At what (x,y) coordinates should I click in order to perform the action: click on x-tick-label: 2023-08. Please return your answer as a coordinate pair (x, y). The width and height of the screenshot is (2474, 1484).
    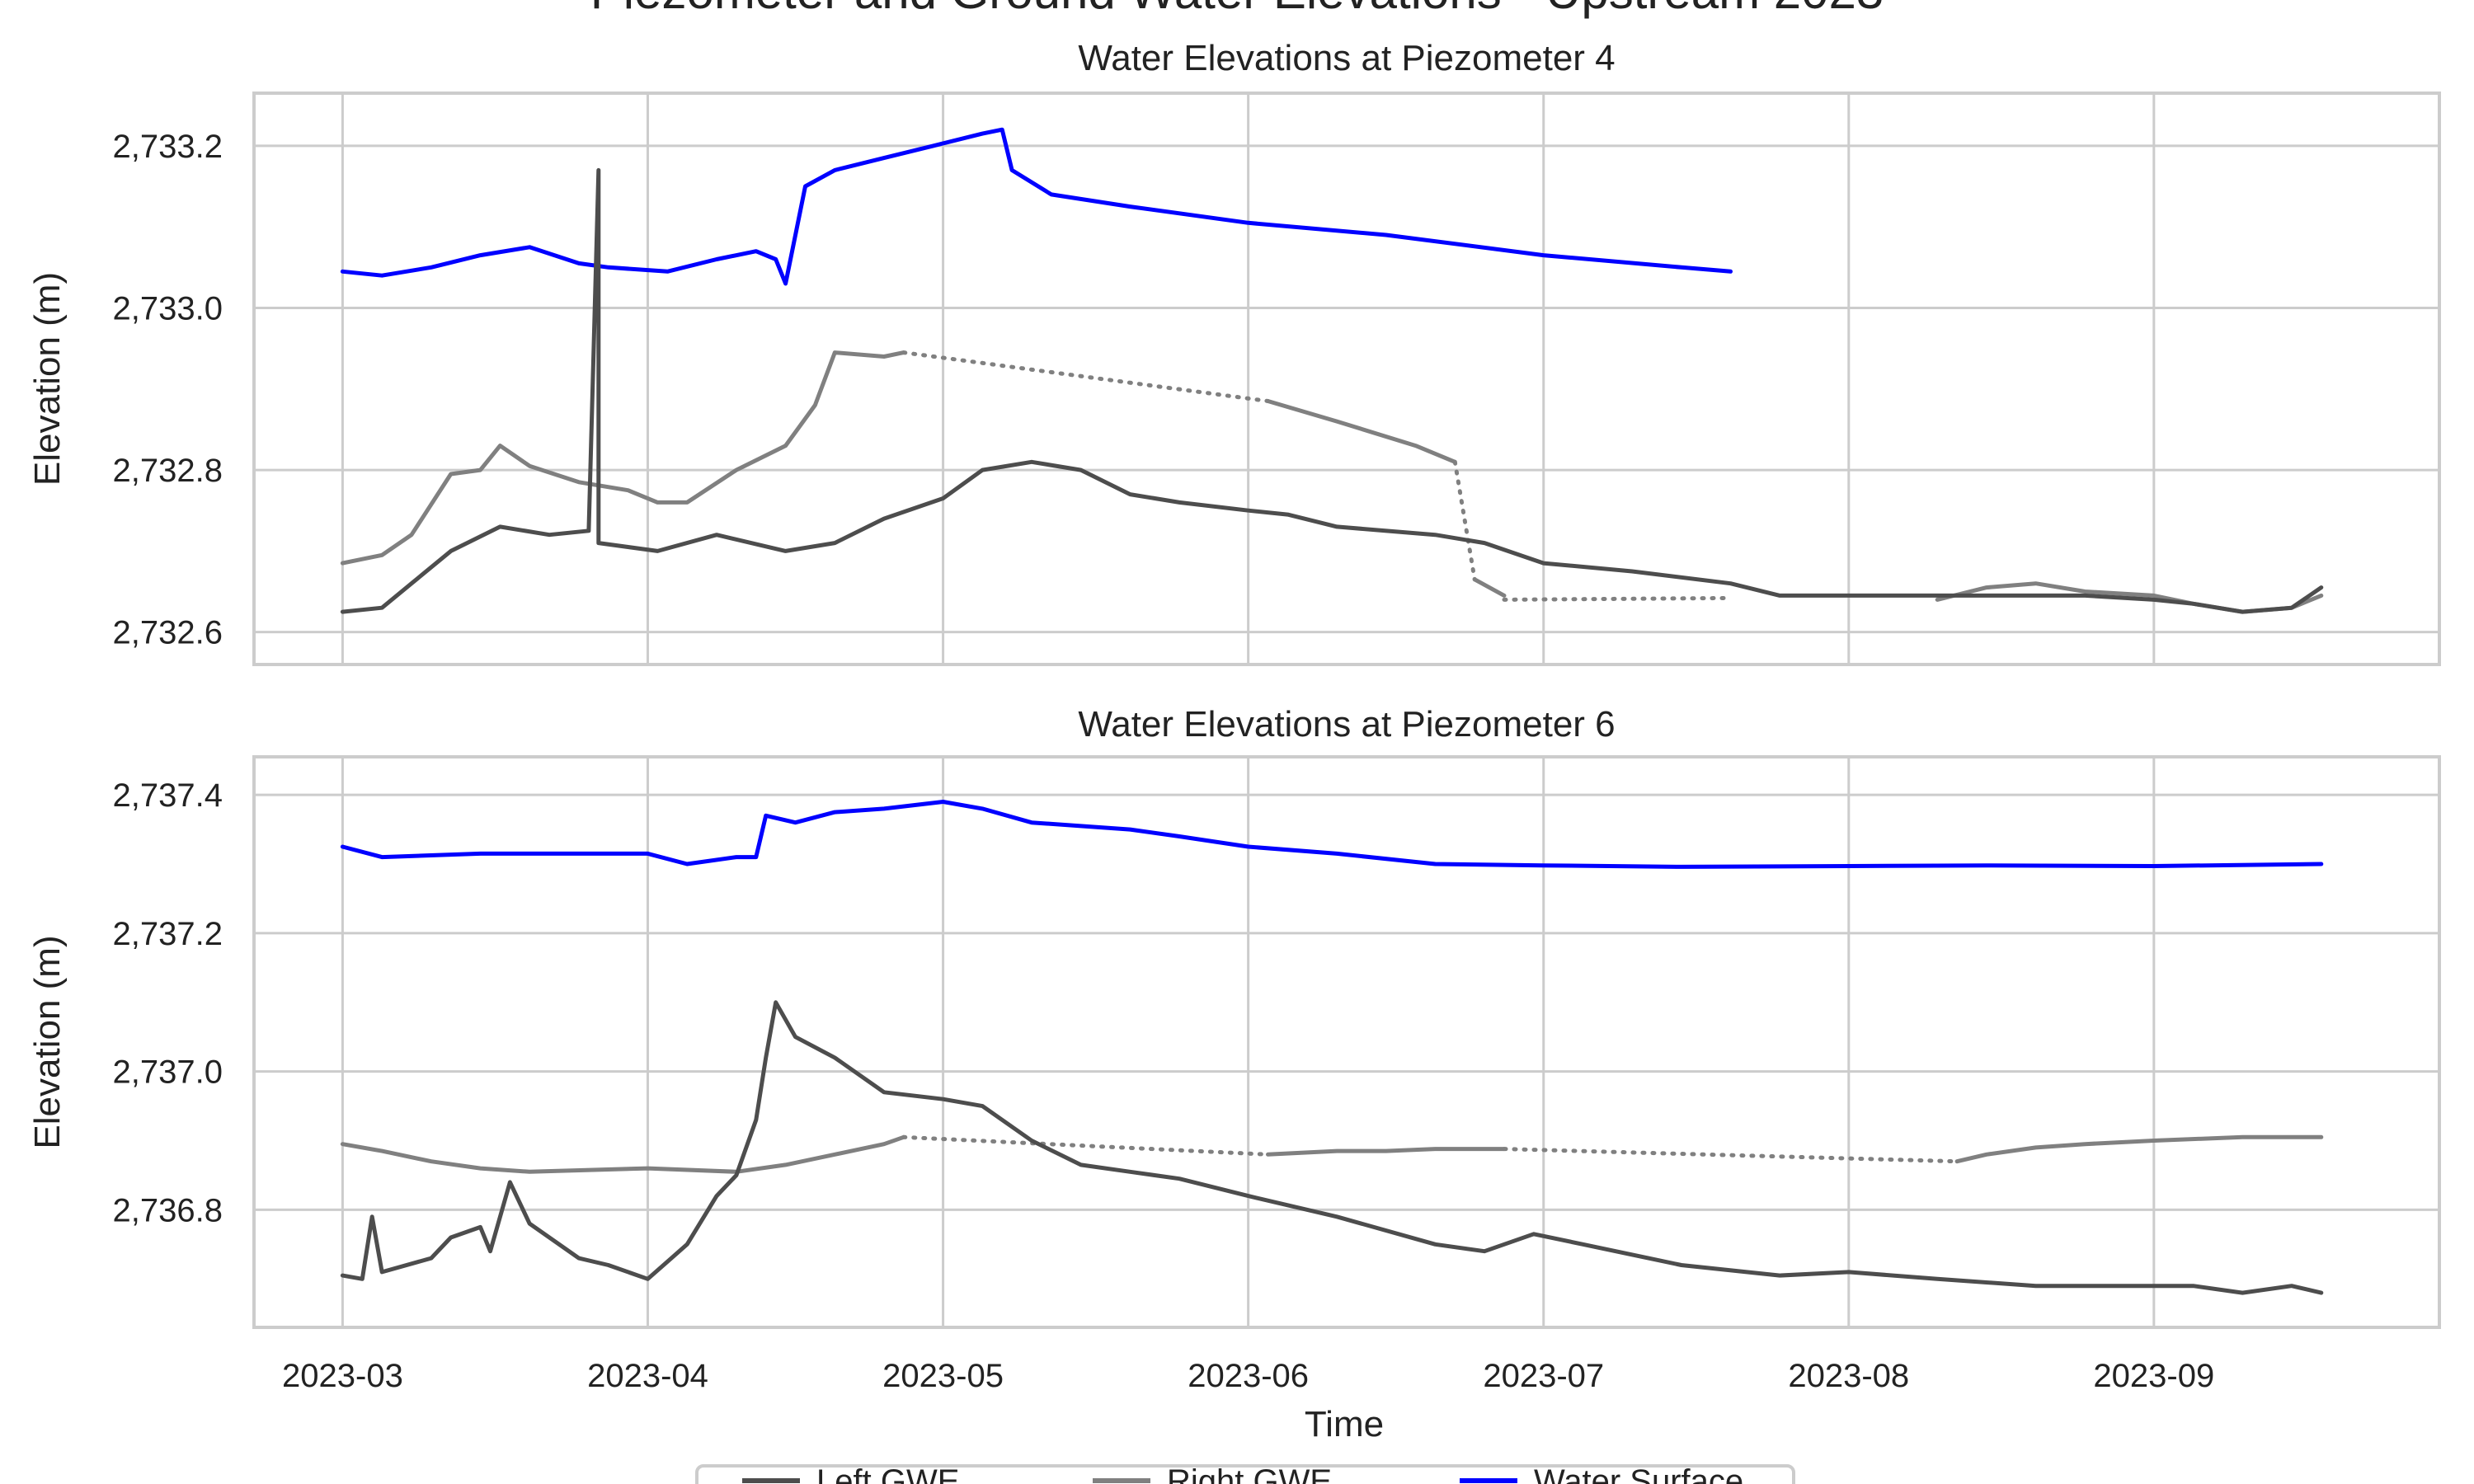
    Looking at the image, I should click on (1848, 1376).